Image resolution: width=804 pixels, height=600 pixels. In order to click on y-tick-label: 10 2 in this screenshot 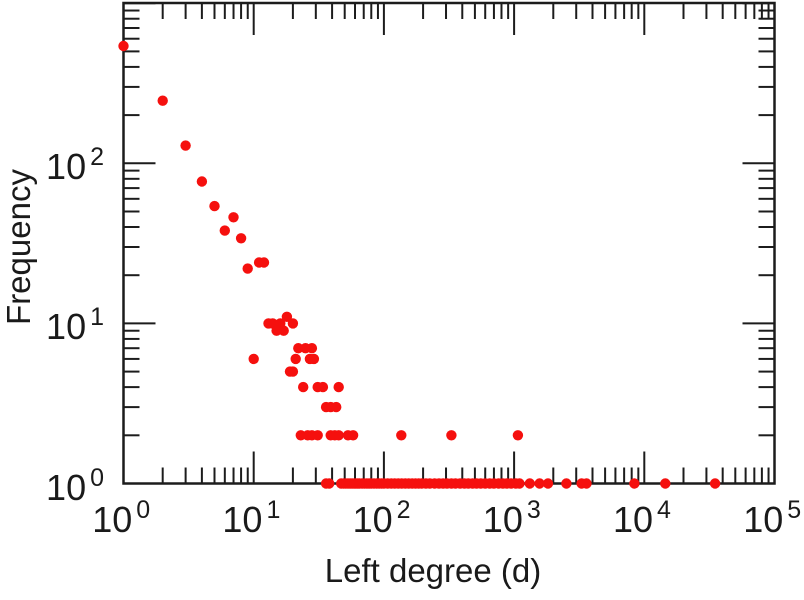, I will do `click(62, 166)`.